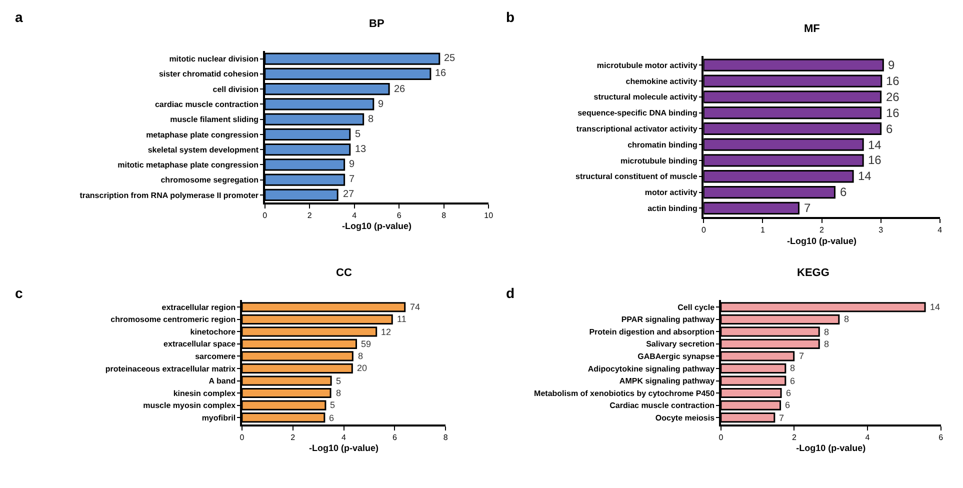 The width and height of the screenshot is (963, 488). What do you see at coordinates (376, 24) in the screenshot?
I see `chart-title: BP` at bounding box center [376, 24].